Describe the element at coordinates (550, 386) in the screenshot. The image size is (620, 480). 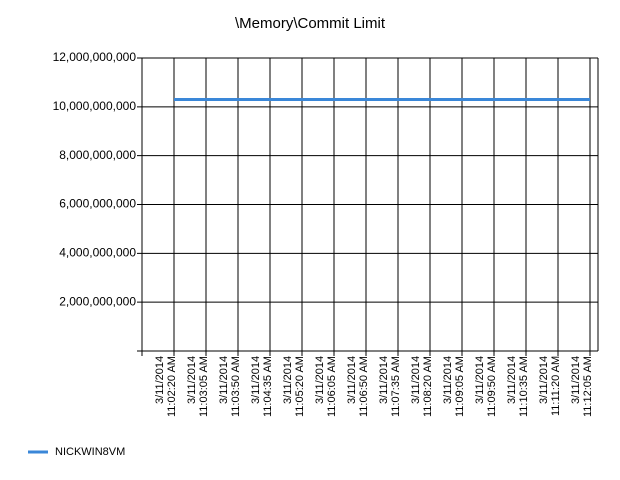
I see `x-tick-label: 3/11/2014 11:11:20 AM` at that location.